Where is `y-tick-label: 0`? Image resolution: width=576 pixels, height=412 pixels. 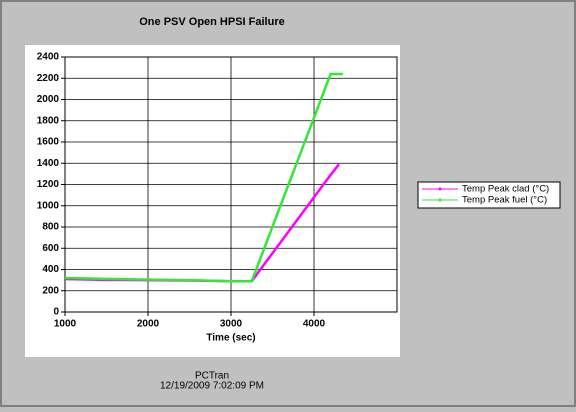
y-tick-label: 0 is located at coordinates (56, 312).